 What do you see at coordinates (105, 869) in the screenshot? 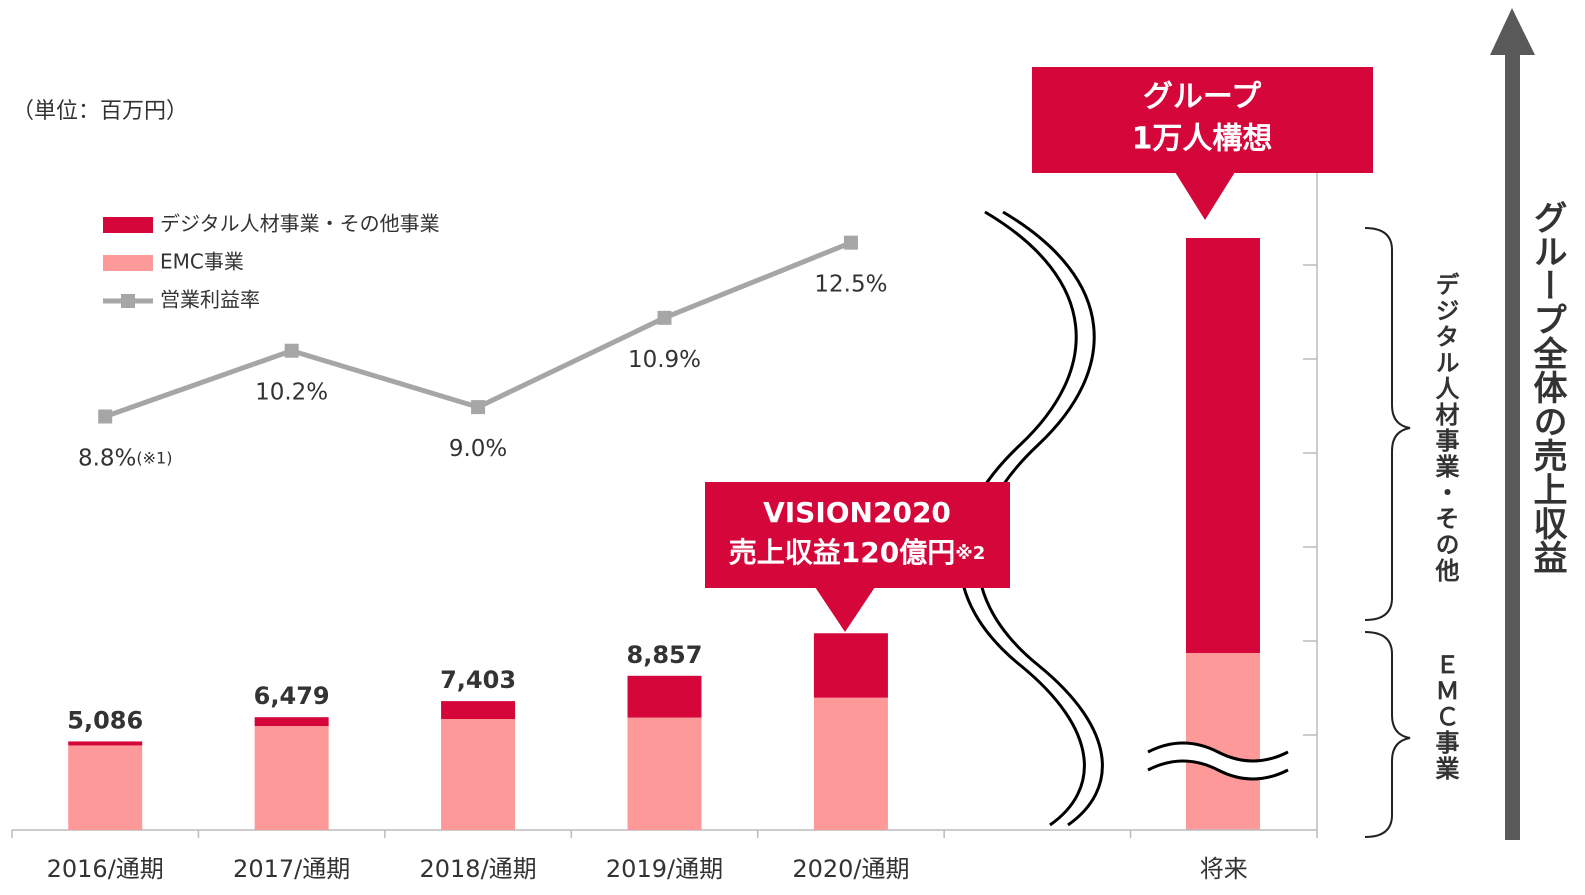
I see `x-tick-label: 2016/通期` at bounding box center [105, 869].